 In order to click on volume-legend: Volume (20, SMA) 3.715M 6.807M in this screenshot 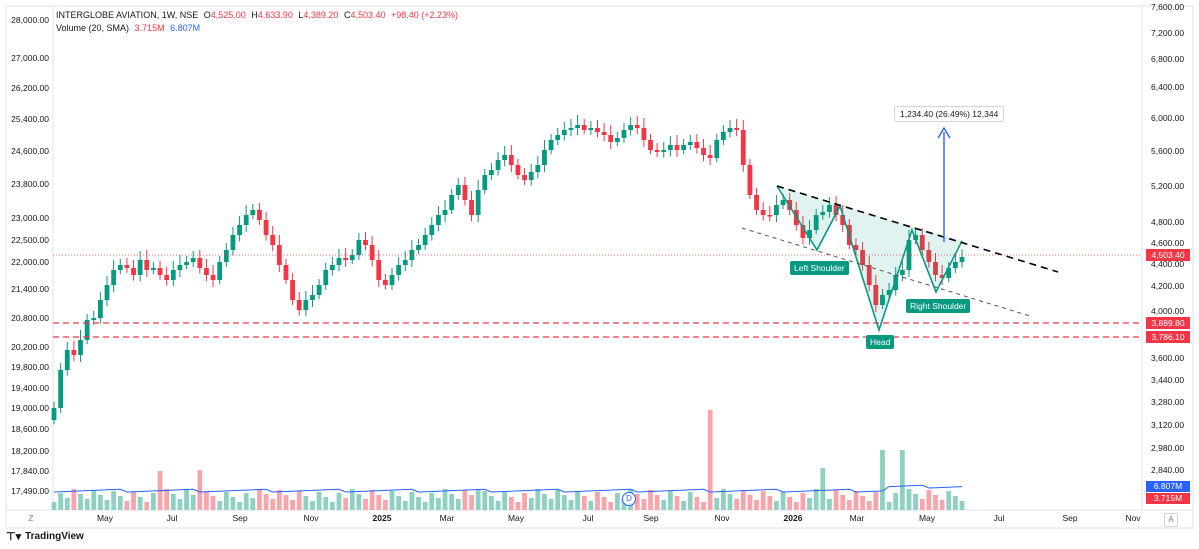, I will do `click(129, 28)`.